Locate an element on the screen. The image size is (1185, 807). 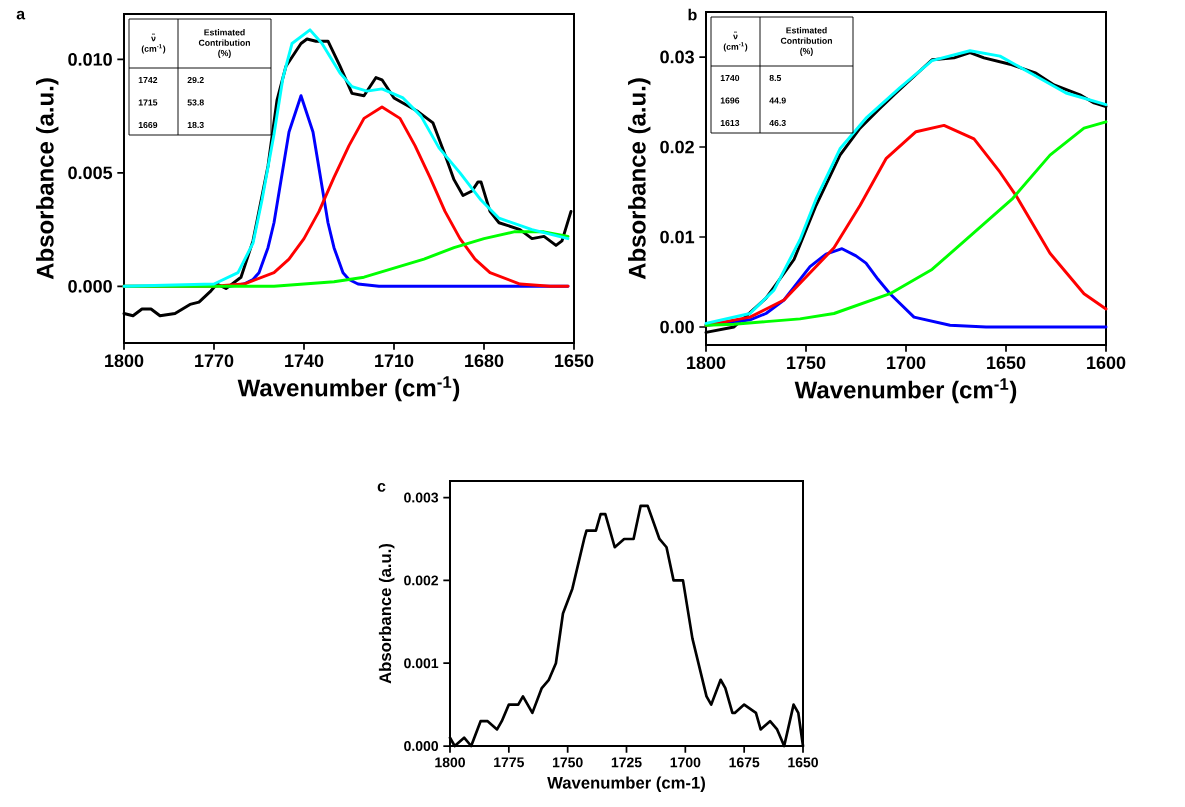
y-tick-label: 0.00 is located at coordinates (677, 327).